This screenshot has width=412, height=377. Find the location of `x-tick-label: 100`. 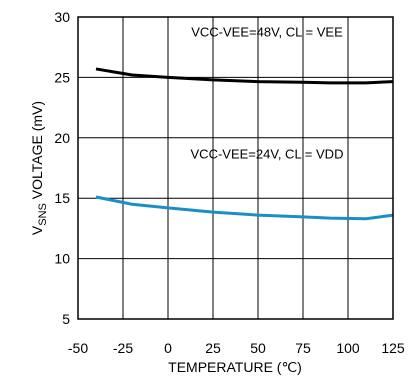

x-tick-label: 100 is located at coordinates (348, 348).